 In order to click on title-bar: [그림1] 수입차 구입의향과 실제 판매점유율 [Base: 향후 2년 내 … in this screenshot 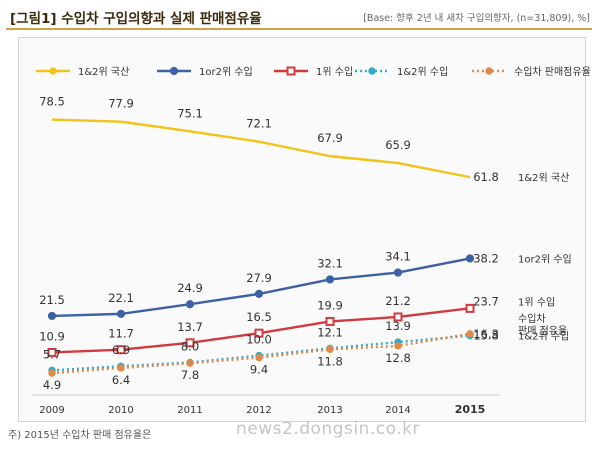, I will do `click(299, 18)`.